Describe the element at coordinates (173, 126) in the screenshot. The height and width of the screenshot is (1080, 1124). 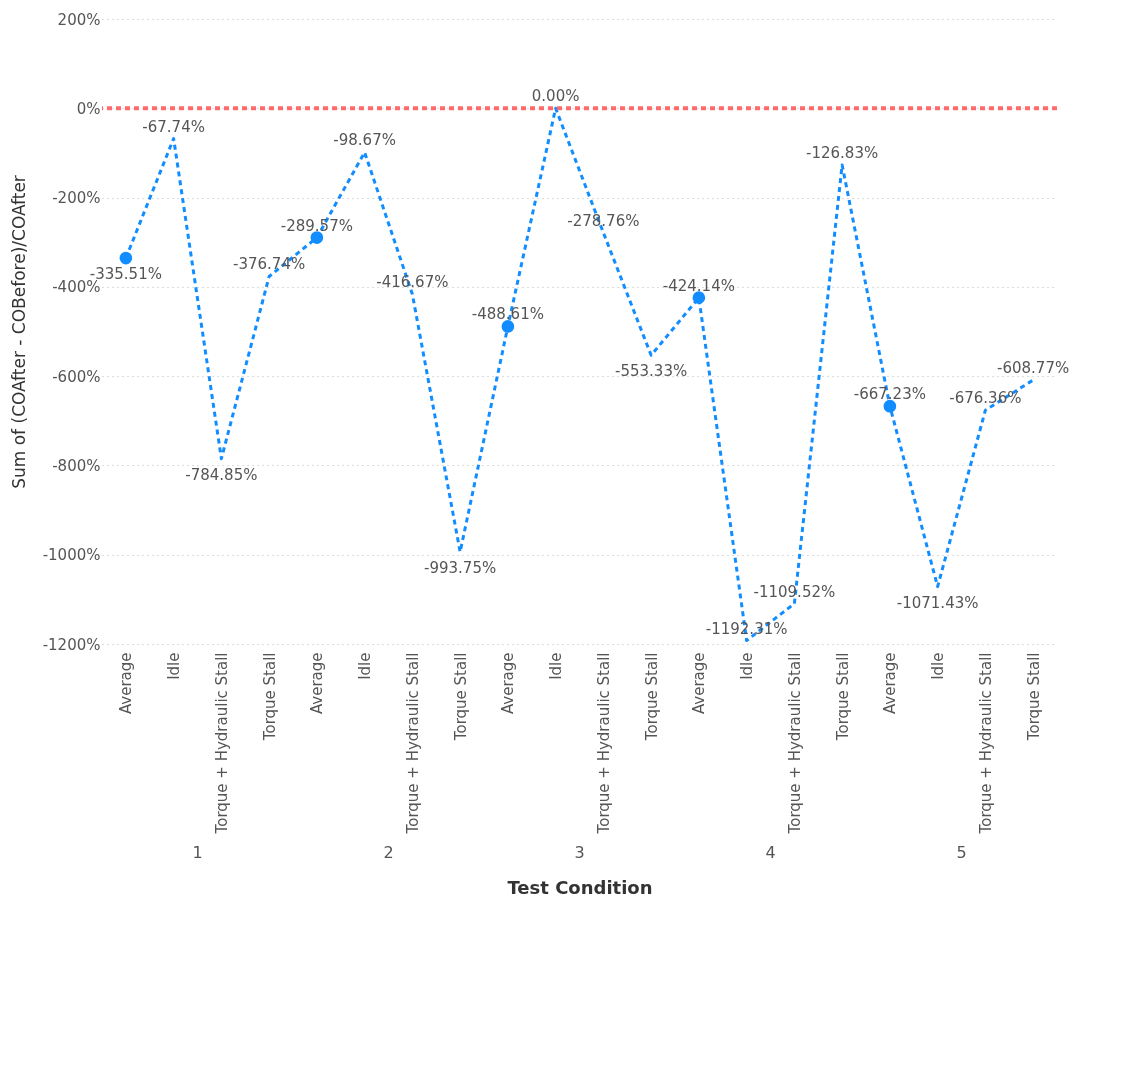
I see `data-label: -67.74%` at that location.